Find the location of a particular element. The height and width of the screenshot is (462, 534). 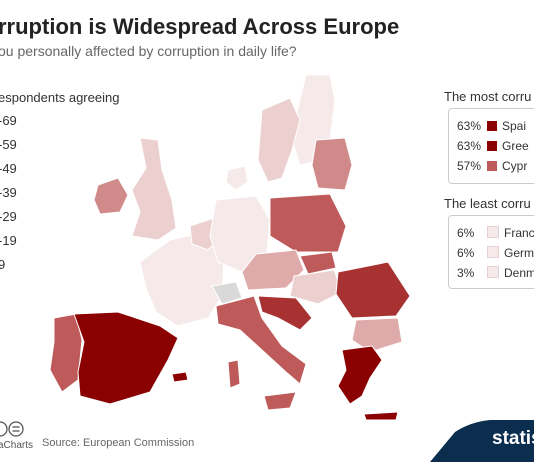

region-ireland is located at coordinates (111, 196).